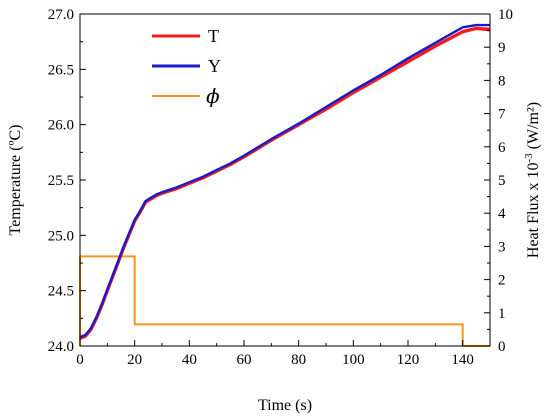  Describe the element at coordinates (502, 48) in the screenshot. I see `y-right-tick-label: 9` at that location.